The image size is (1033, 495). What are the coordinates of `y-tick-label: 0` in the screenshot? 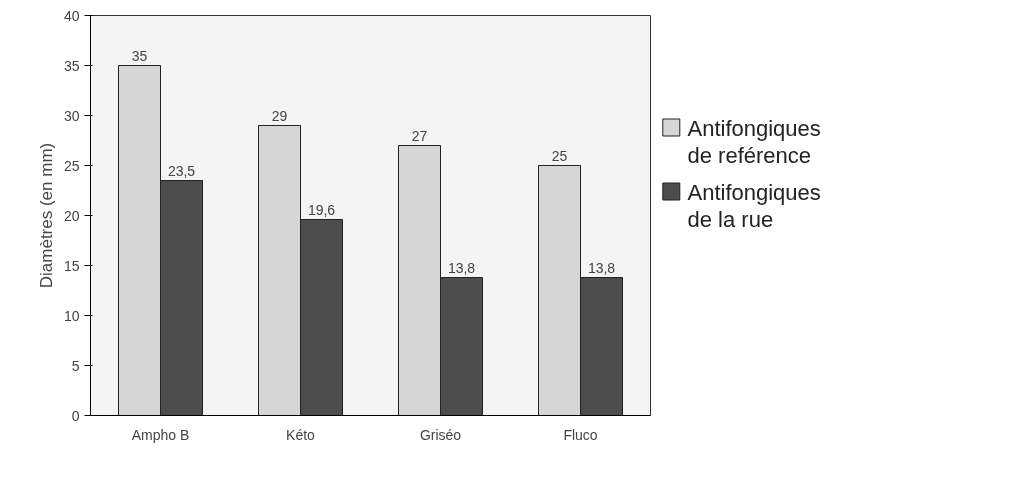 It's located at (75, 415).